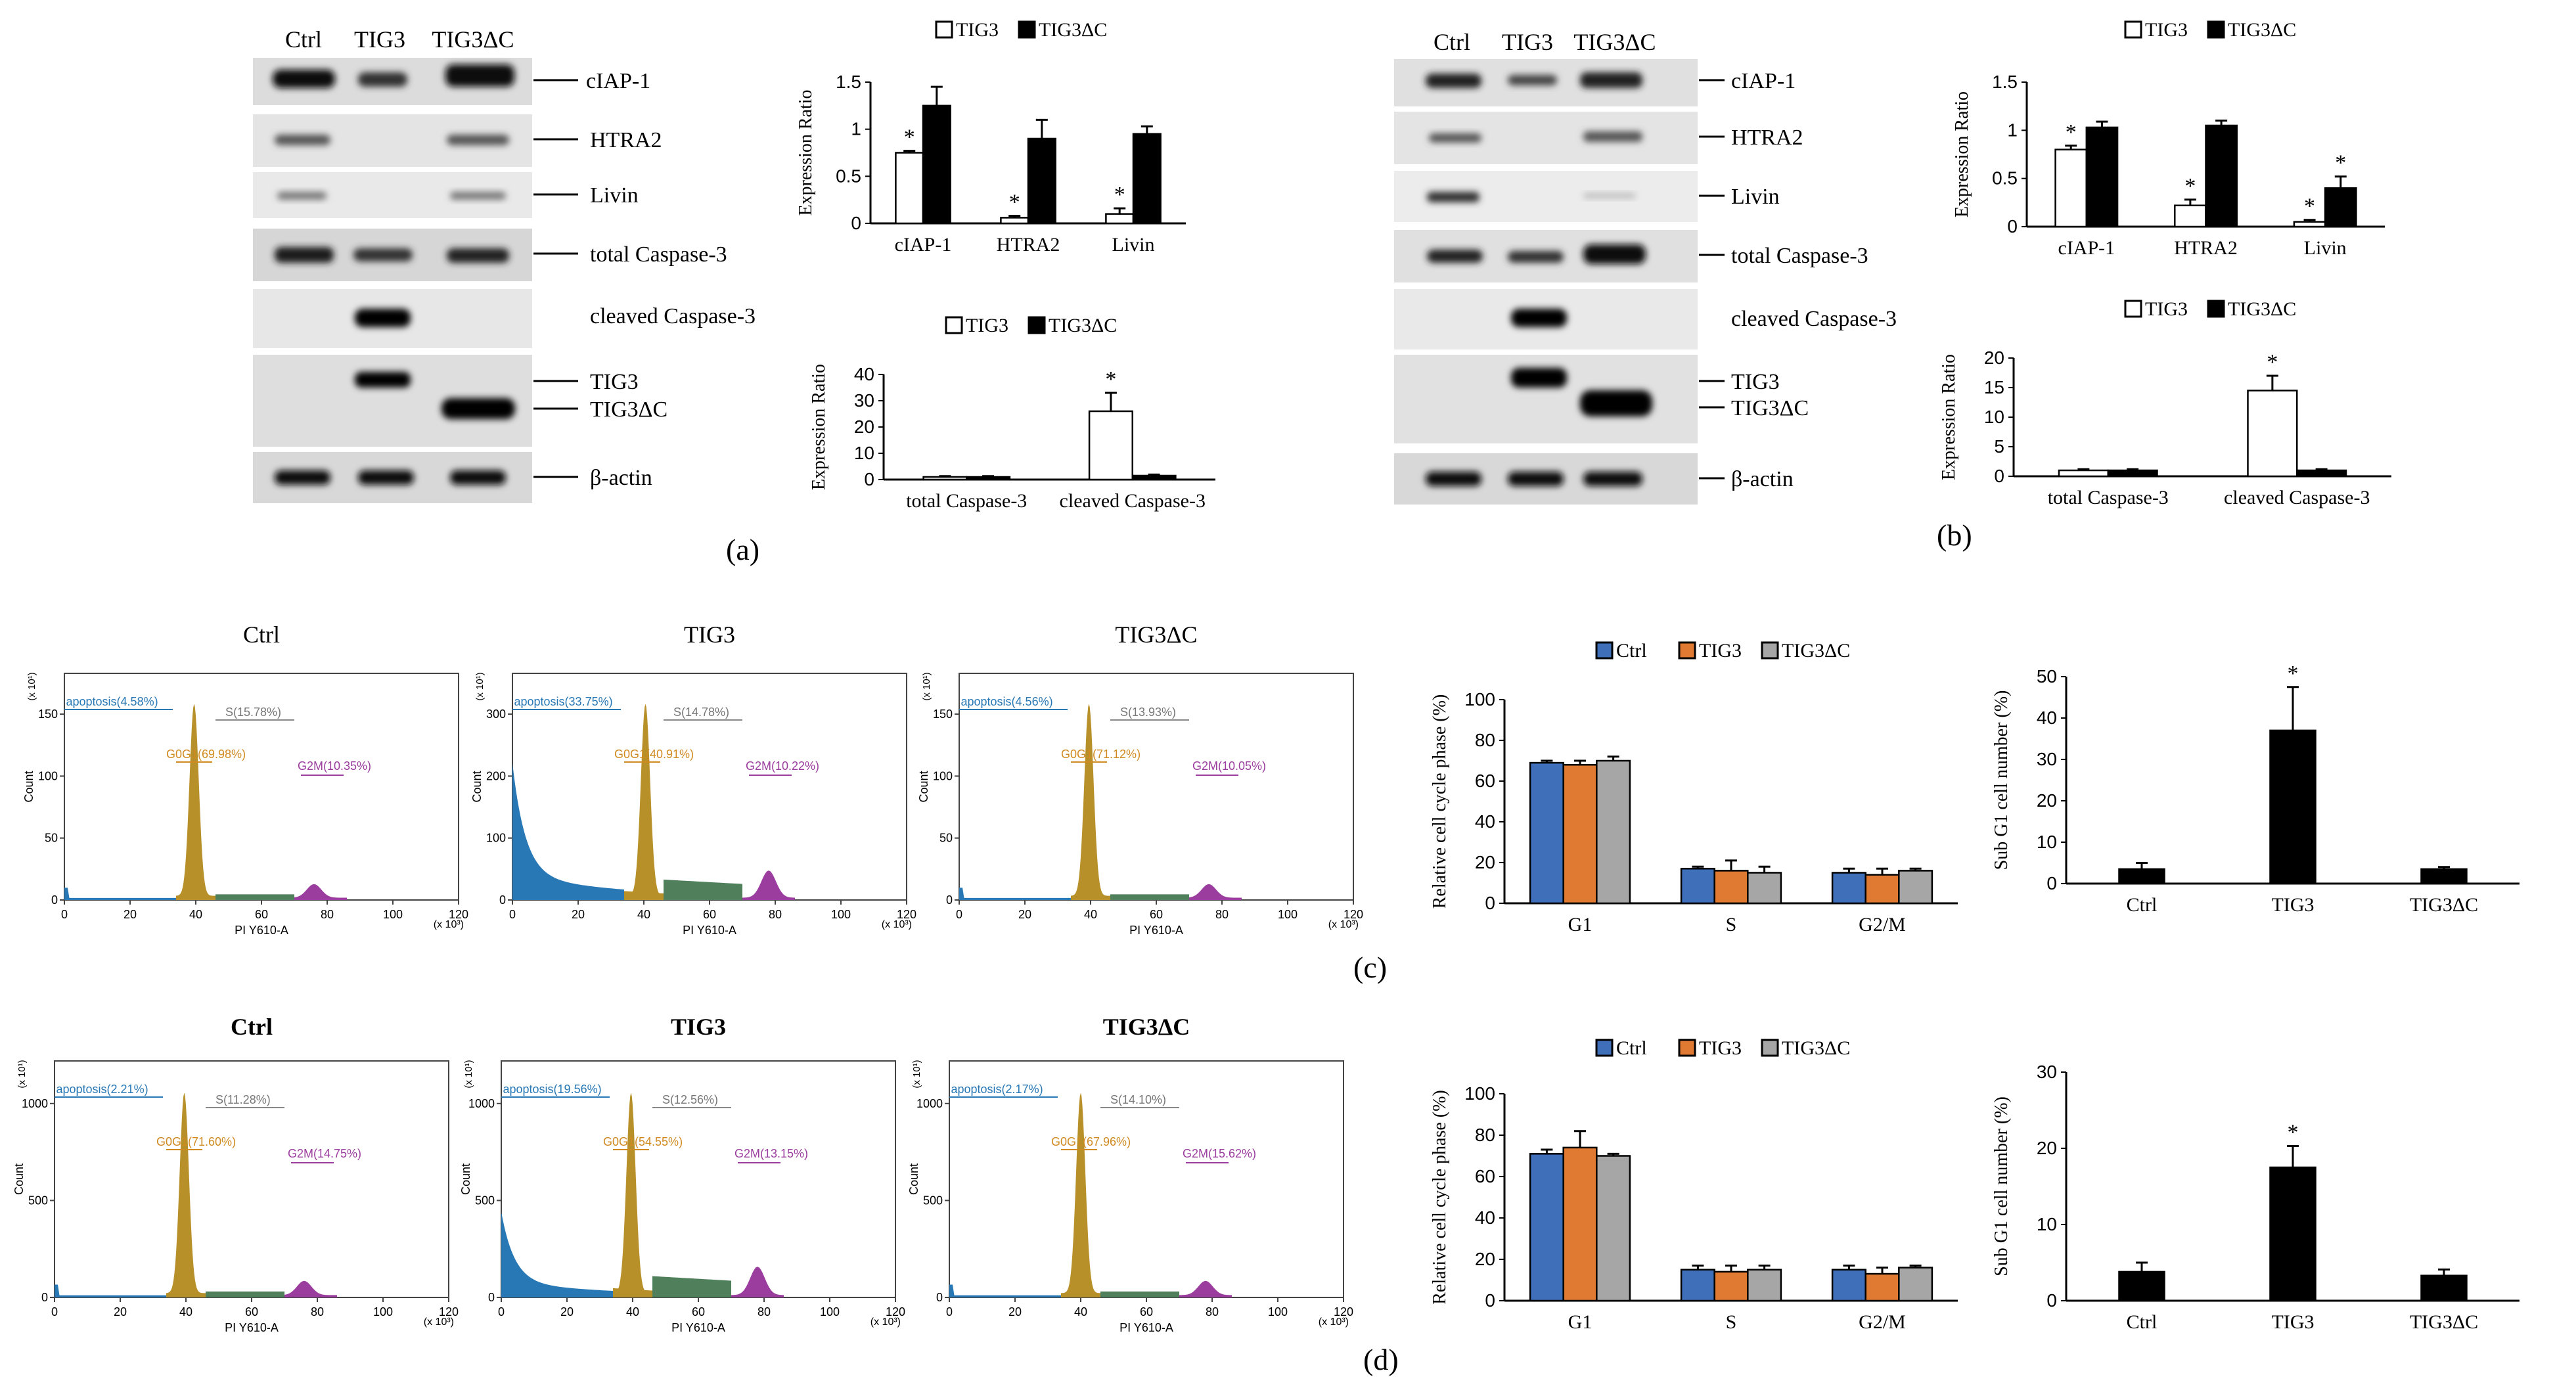 This screenshot has height=1394, width=2576. What do you see at coordinates (1146, 1311) in the screenshot?
I see `x-tick-label: 60` at bounding box center [1146, 1311].